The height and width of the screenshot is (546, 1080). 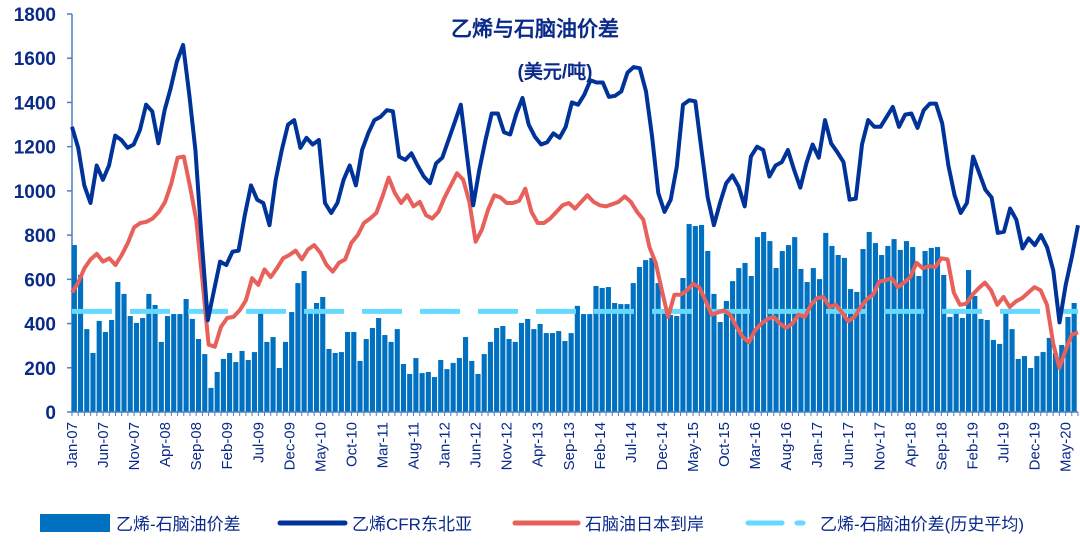 I want to click on chart-title: 乙烯与石脑油价差, so click(x=535, y=29).